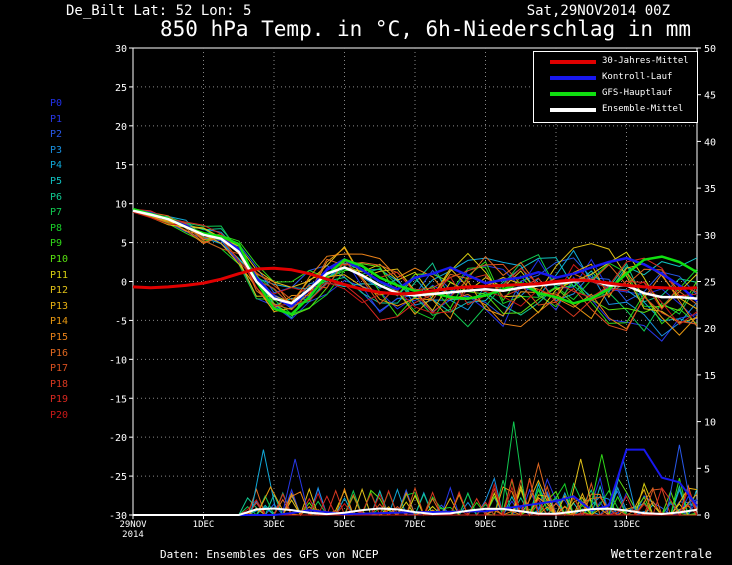 This screenshot has width=732, height=565. I want to click on x-tick-sublabel: 2014, so click(133, 535).